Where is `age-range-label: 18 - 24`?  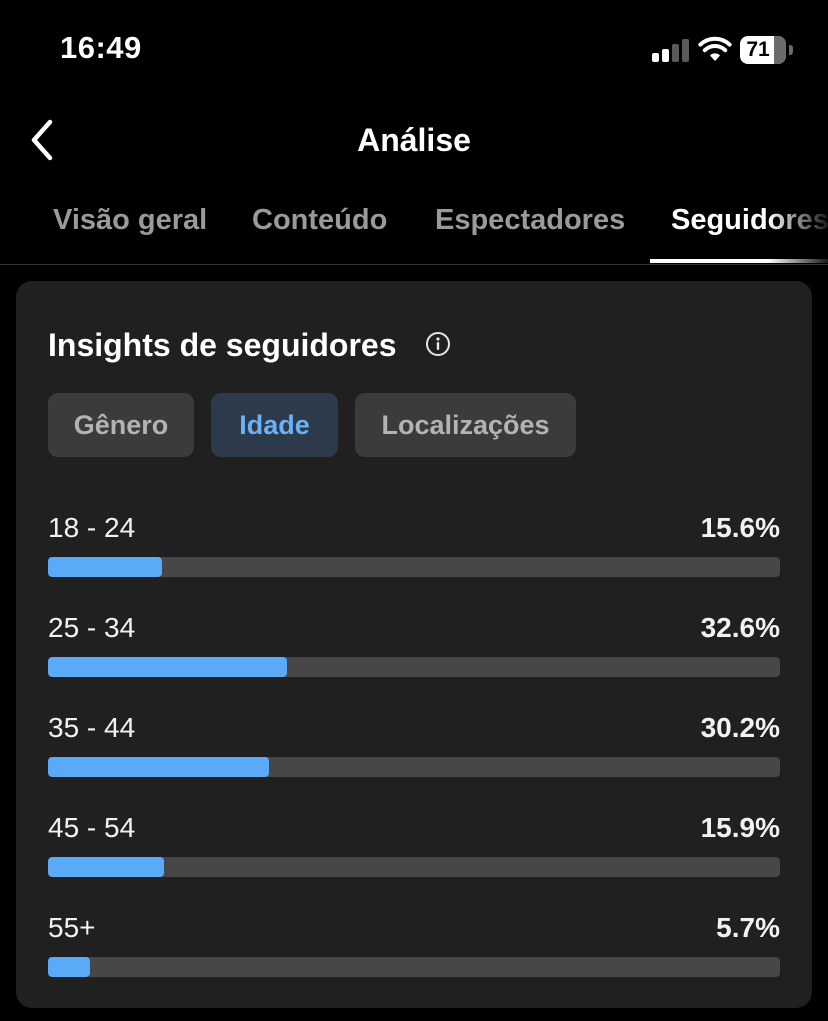 age-range-label: 18 - 24 is located at coordinates (92, 527).